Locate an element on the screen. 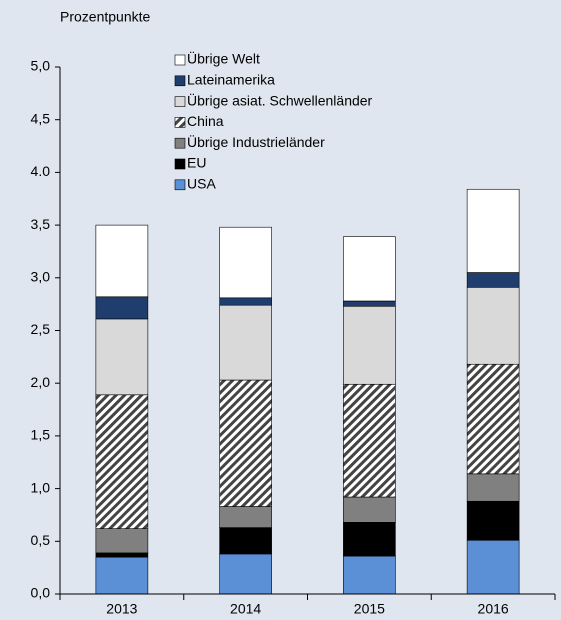  y-tick-label: 4,5 is located at coordinates (41, 118).